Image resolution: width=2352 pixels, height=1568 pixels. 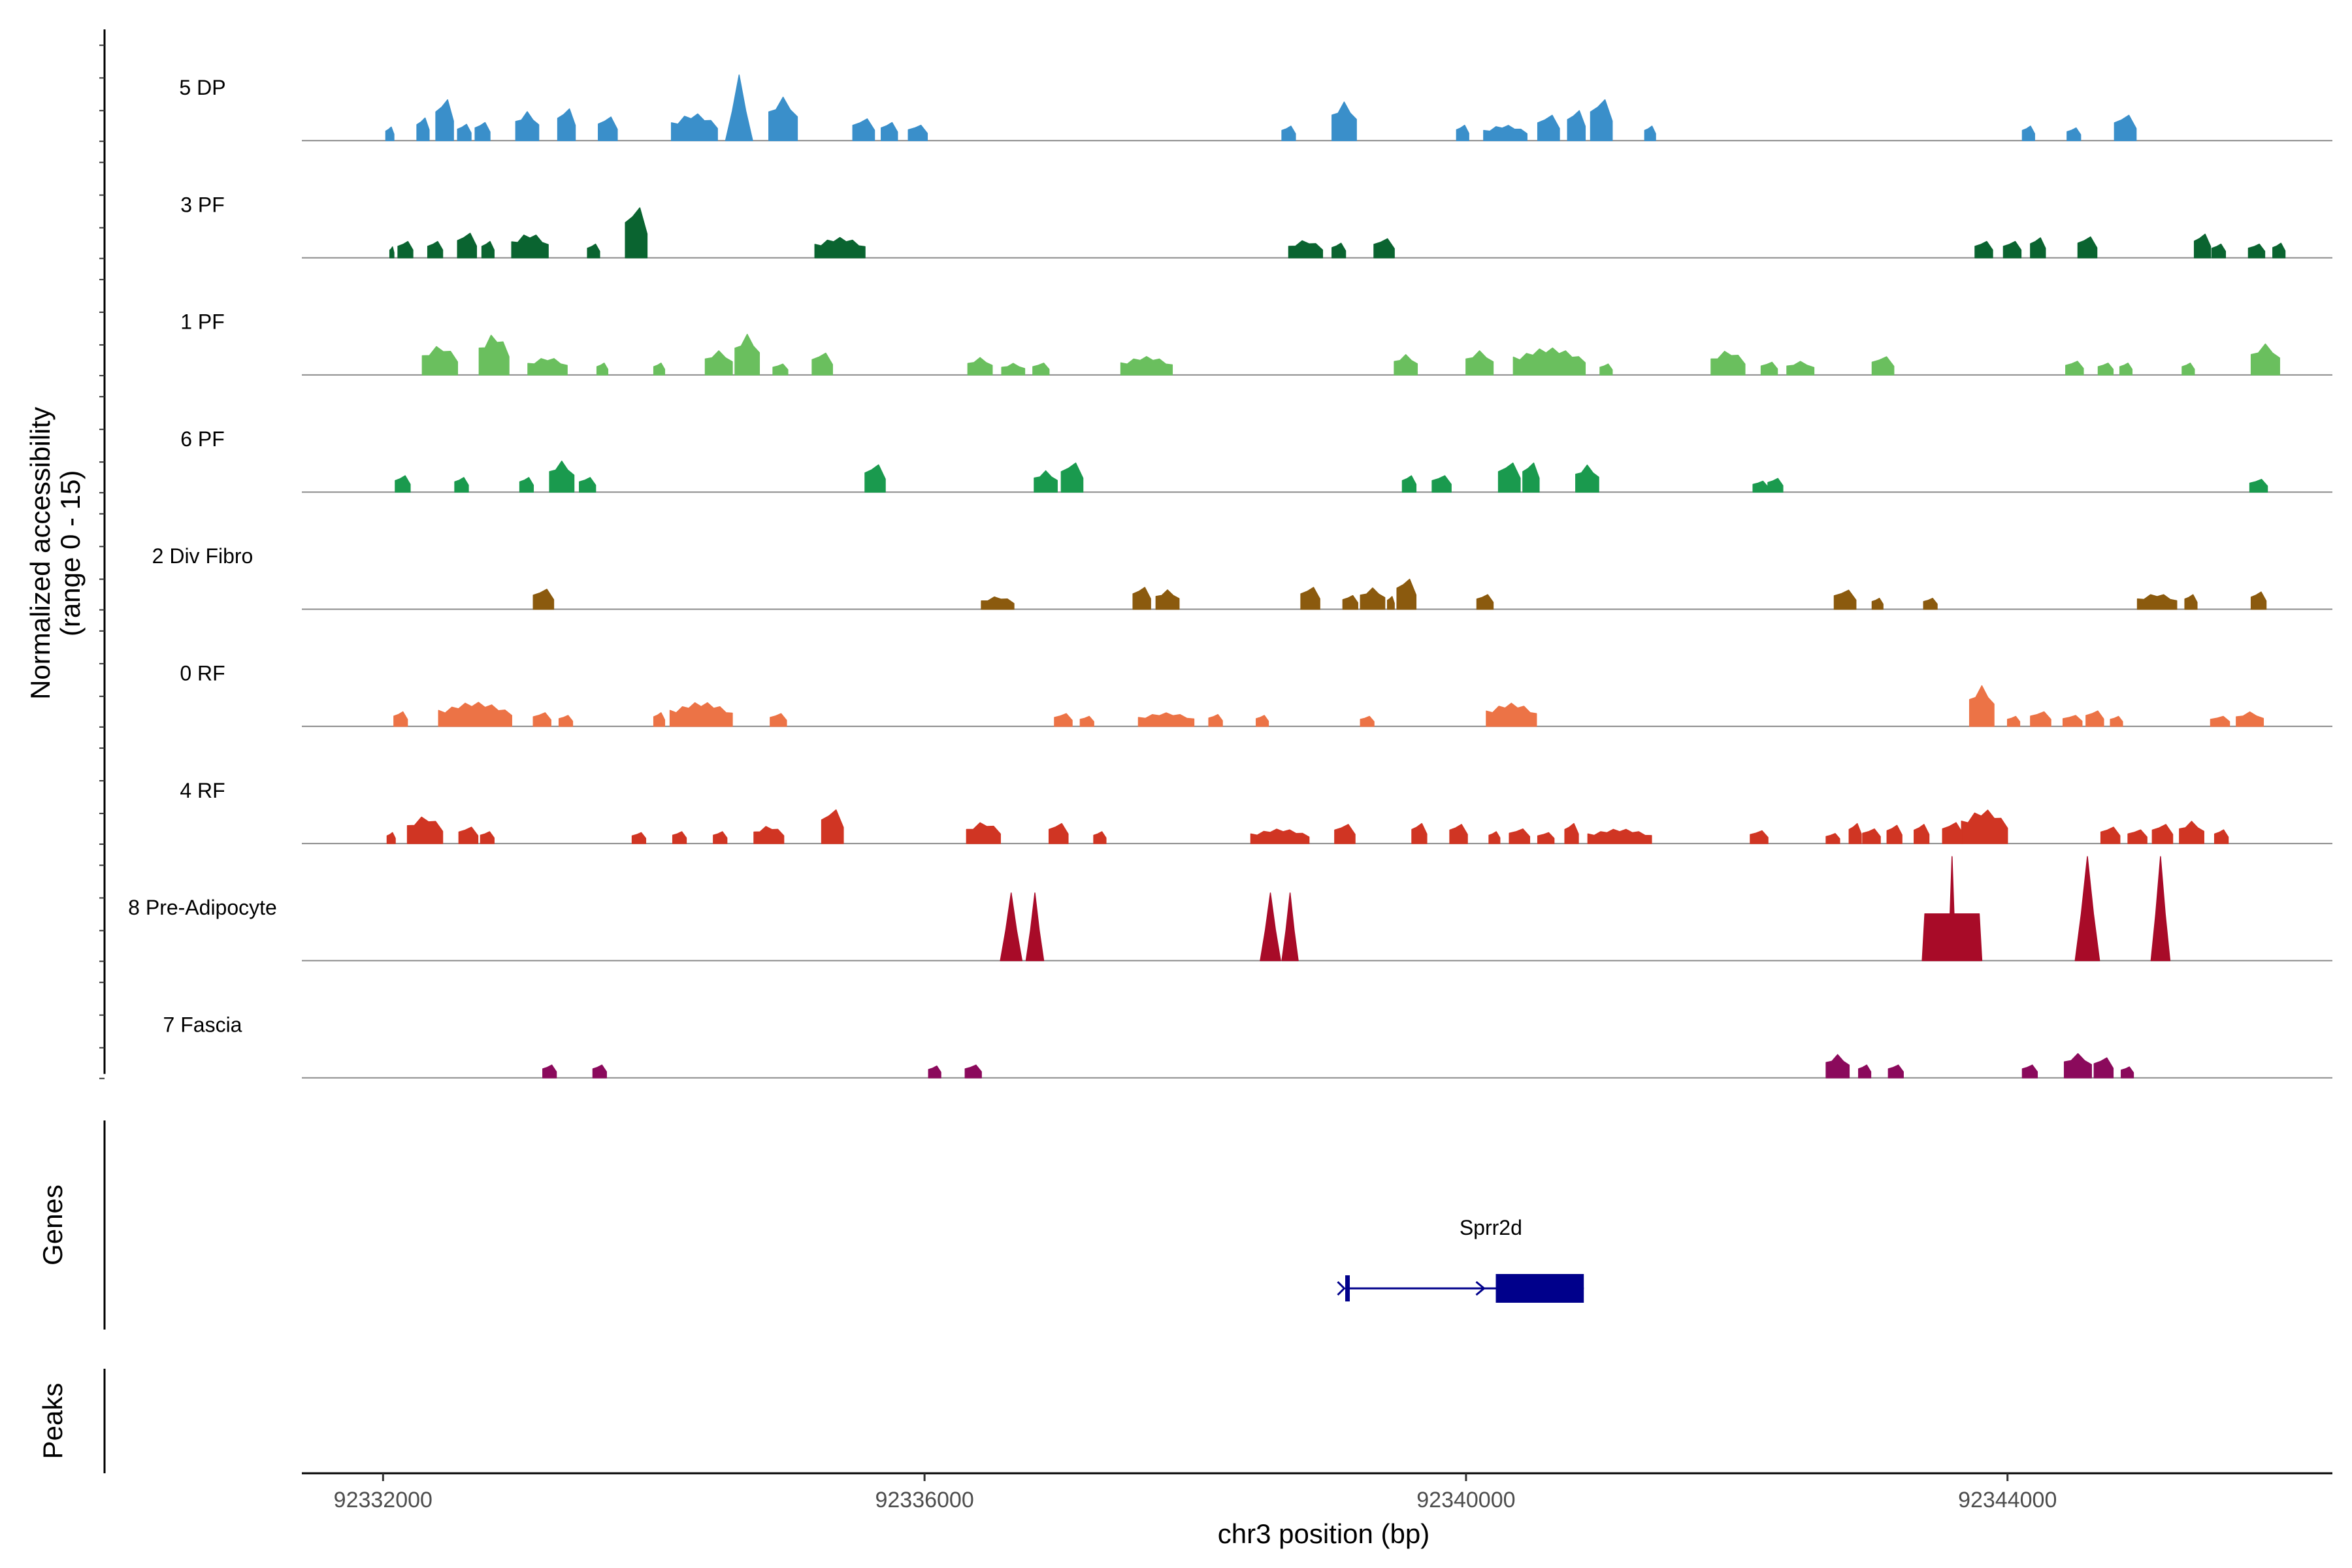 I want to click on x-tick-label: 92344000, so click(x=2007, y=1500).